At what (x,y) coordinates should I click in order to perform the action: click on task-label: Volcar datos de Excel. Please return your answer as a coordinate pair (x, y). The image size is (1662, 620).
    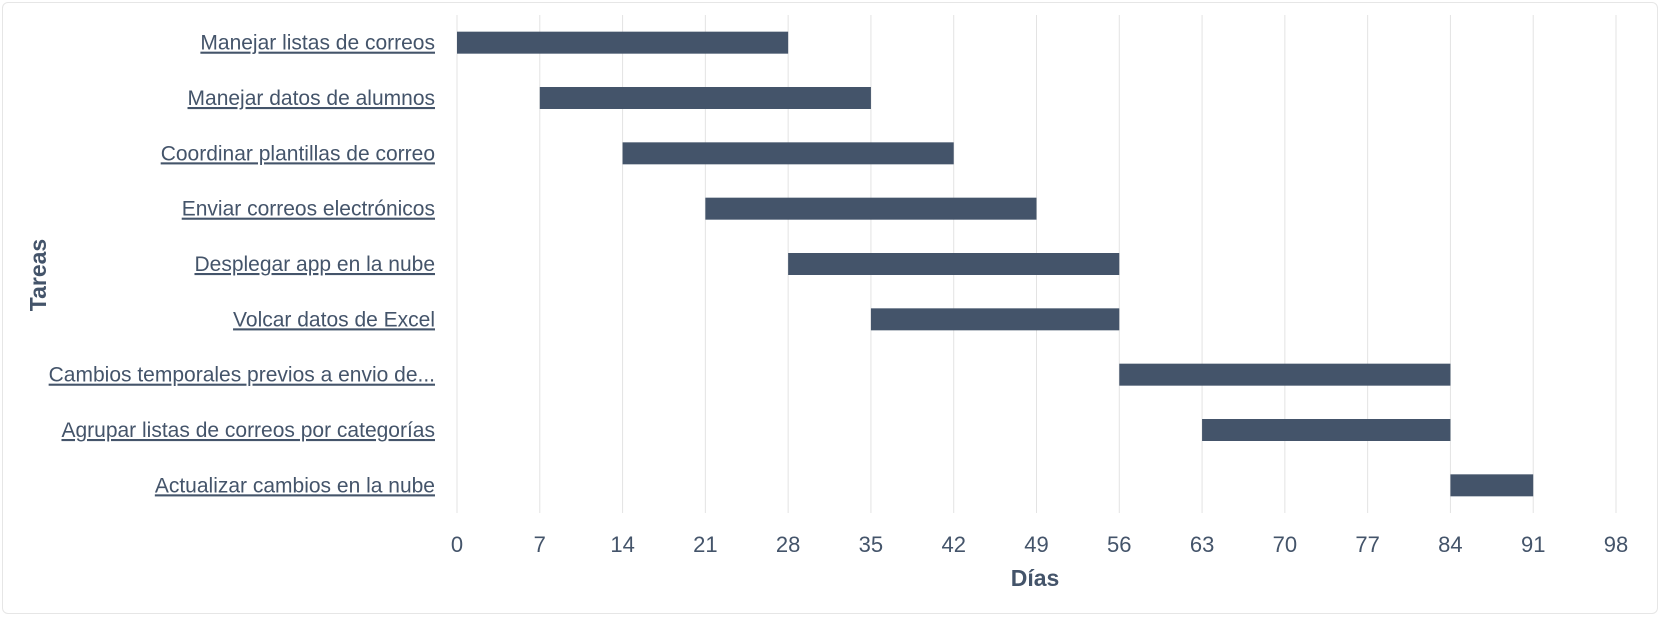
    Looking at the image, I should click on (334, 319).